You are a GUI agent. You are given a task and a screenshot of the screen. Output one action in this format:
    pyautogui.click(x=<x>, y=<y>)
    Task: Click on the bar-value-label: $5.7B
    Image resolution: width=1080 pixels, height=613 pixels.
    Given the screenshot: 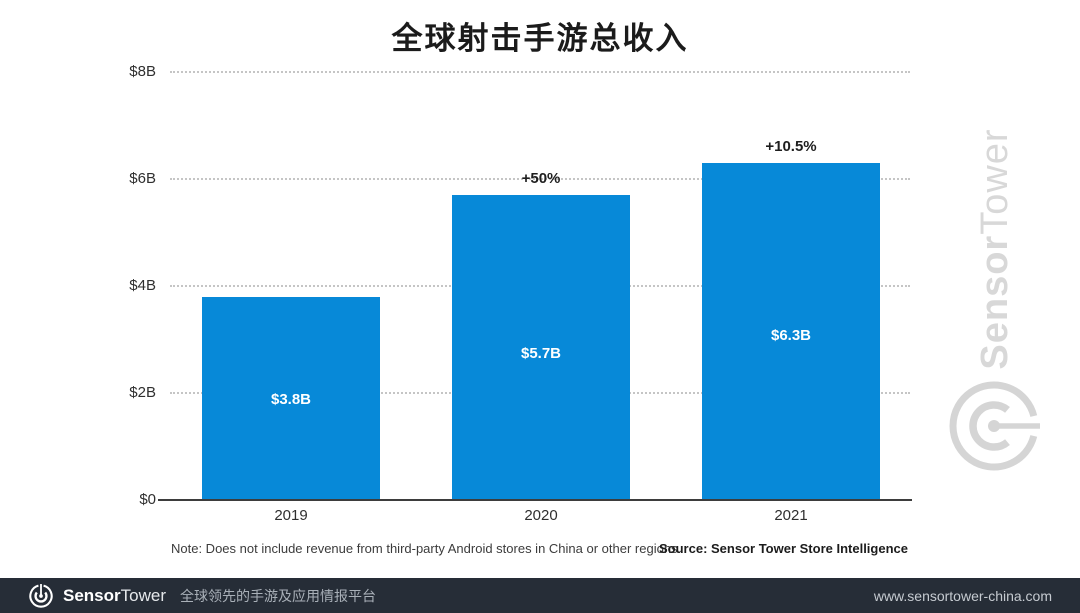 What is the action you would take?
    pyautogui.click(x=541, y=353)
    